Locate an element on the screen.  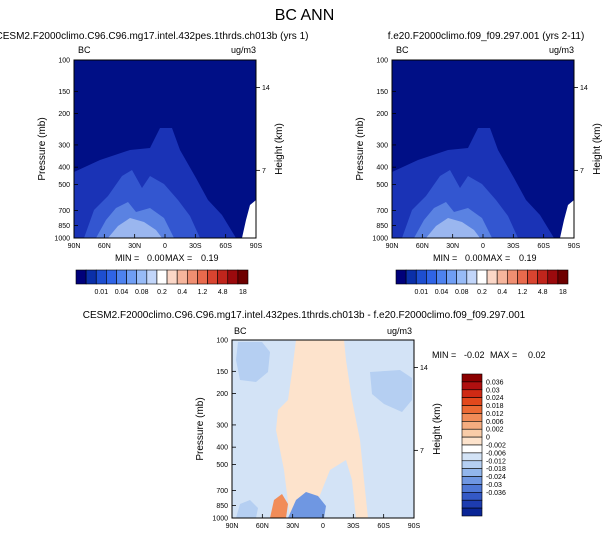
y-tick-label-right-6: 700 is located at coordinates (382, 211).